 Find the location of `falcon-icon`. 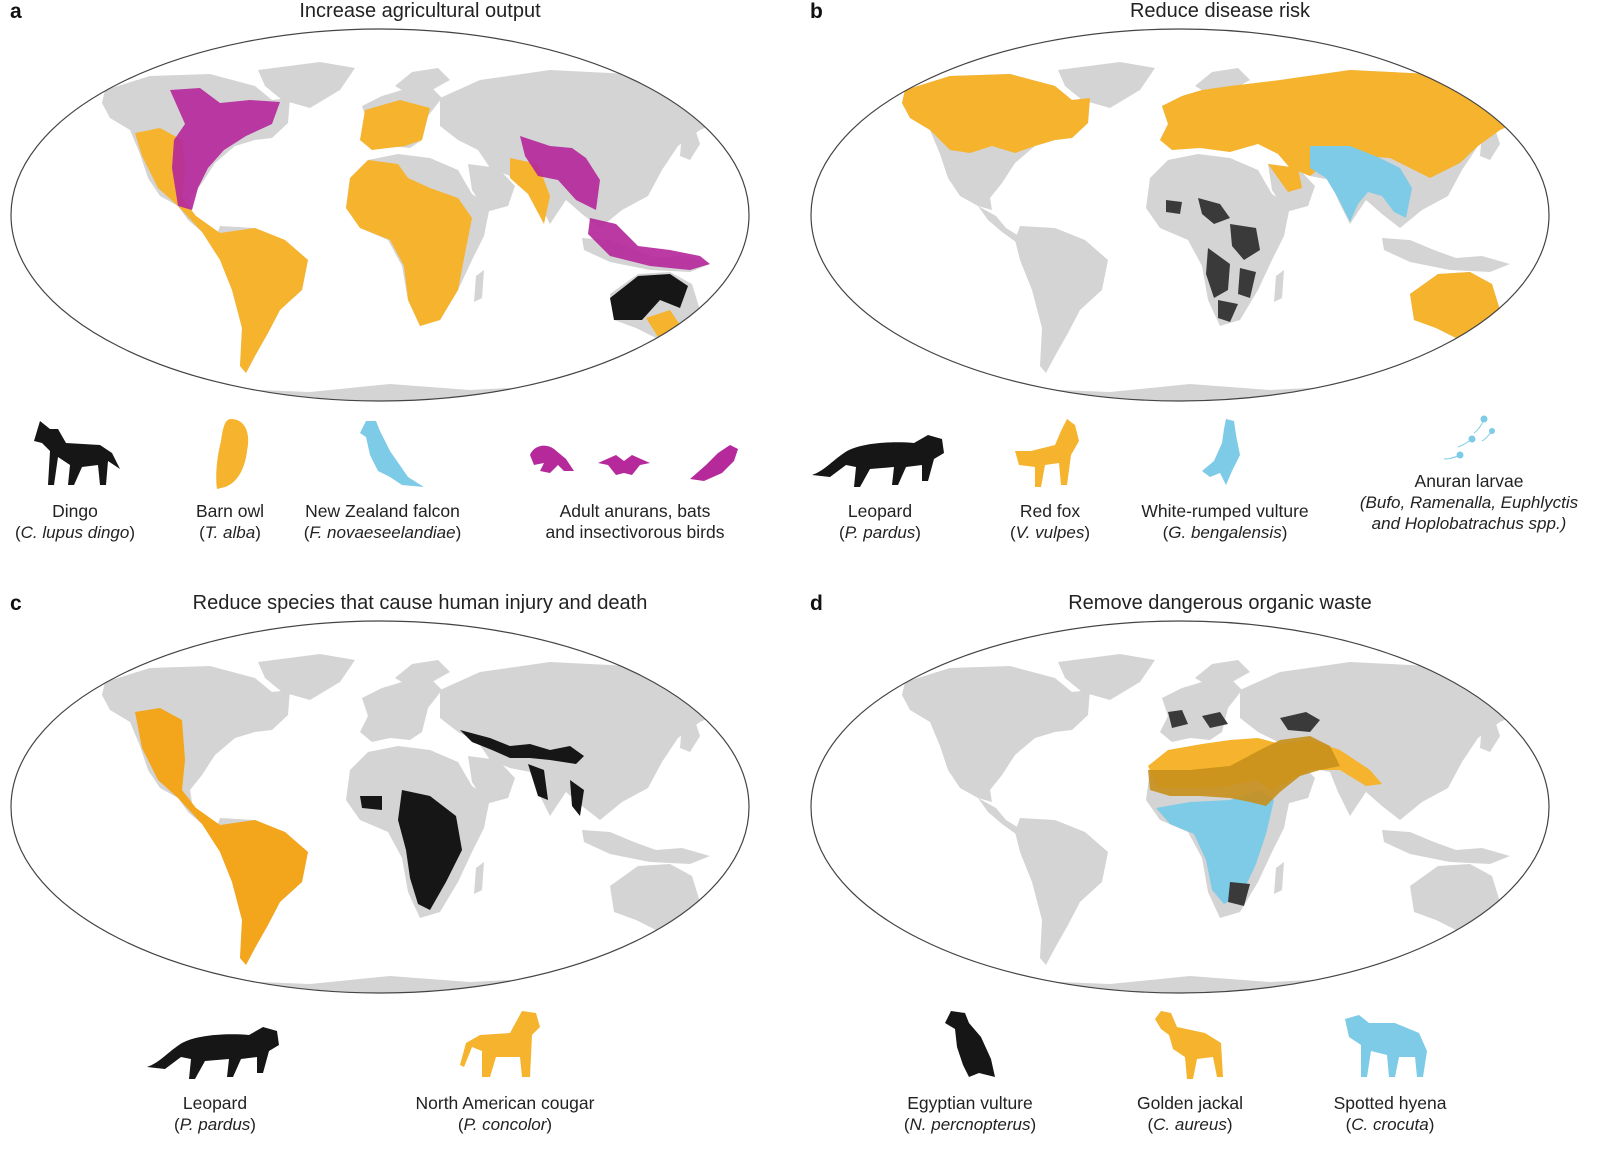

falcon-icon is located at coordinates (391, 454).